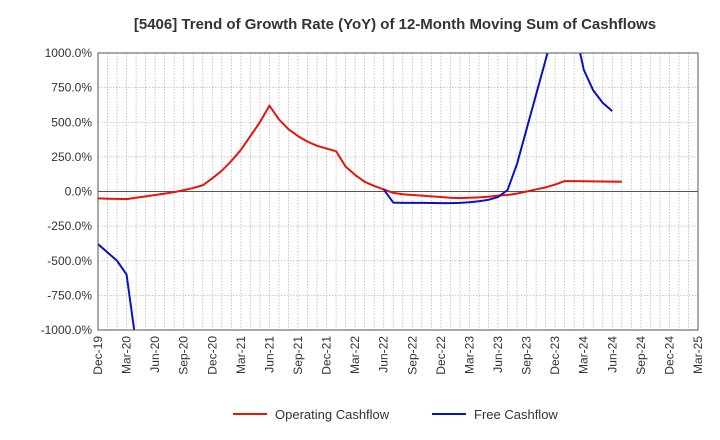 Image resolution: width=720 pixels, height=440 pixels. What do you see at coordinates (67, 330) in the screenshot?
I see `y-tick-label: -1000.0%` at bounding box center [67, 330].